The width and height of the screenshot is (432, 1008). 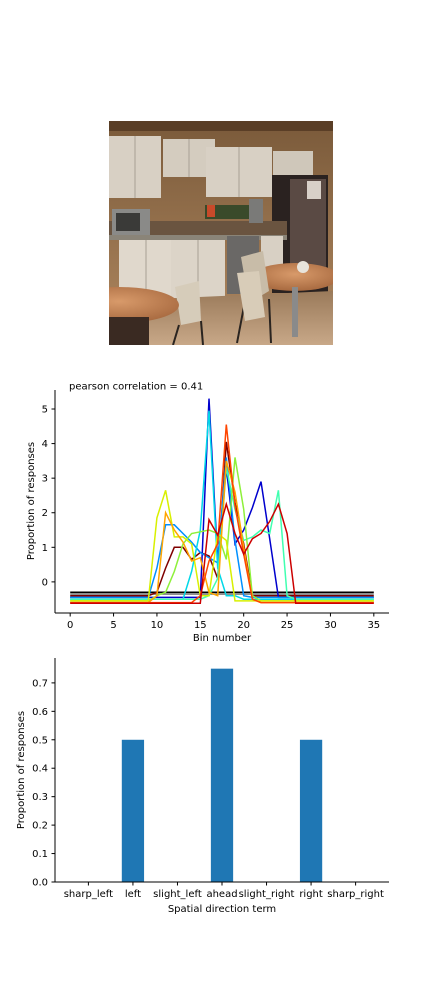 I want to click on y-tick-label: 0, so click(x=45, y=582).